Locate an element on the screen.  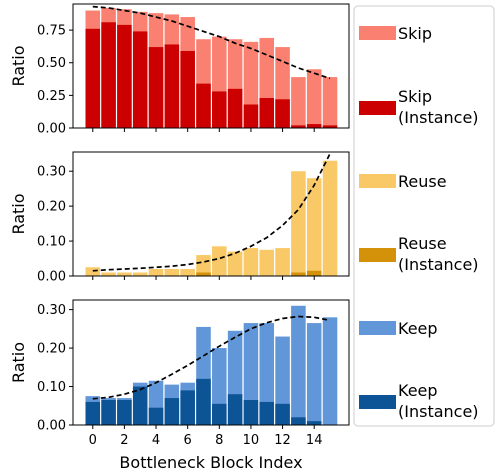
panel-top-ytick-label-1: 0.25 is located at coordinates (51, 96).